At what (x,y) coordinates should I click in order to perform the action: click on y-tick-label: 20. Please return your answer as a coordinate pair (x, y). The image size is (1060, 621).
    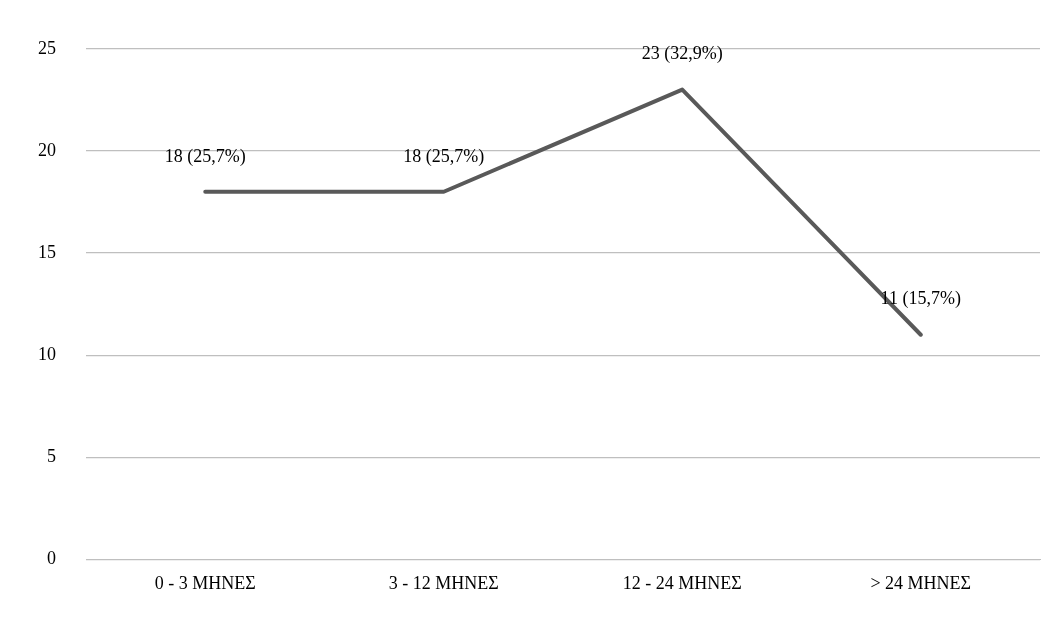
    Looking at the image, I should click on (47, 149).